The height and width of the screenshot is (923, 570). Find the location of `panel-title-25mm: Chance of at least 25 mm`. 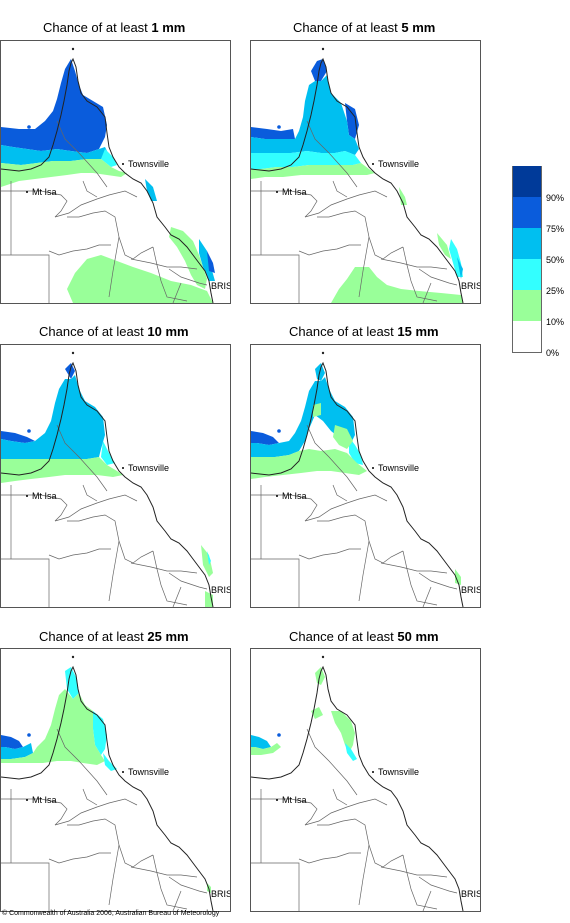

panel-title-25mm: Chance of at least 25 mm is located at coordinates (114, 636).